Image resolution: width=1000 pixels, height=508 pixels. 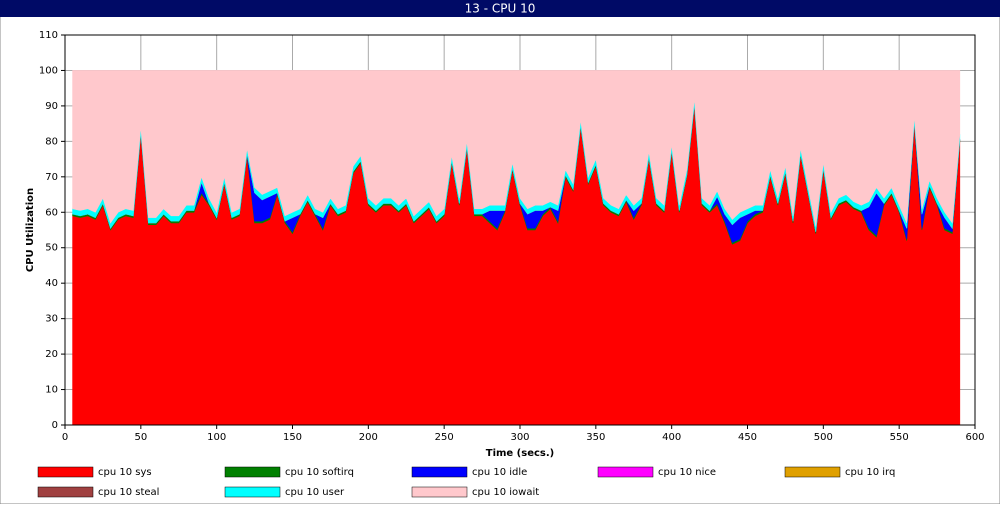 I want to click on x-tick-label: 300, so click(x=519, y=437).